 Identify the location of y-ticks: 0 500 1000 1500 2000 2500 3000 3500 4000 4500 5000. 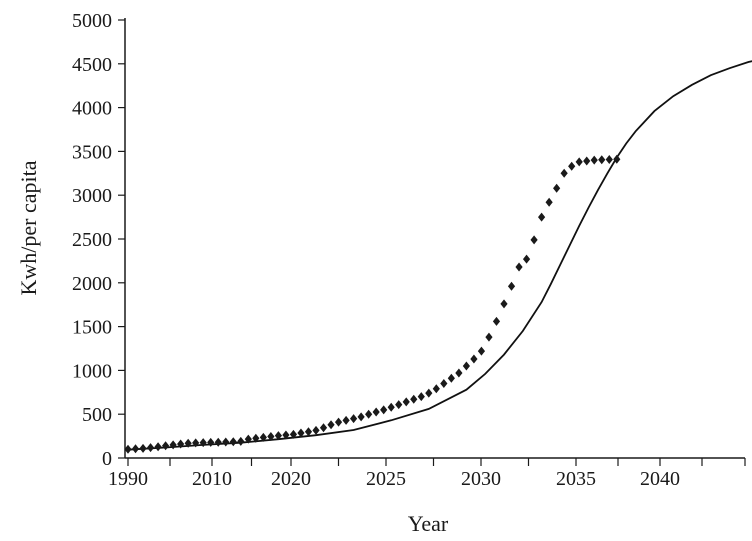
(98, 240).